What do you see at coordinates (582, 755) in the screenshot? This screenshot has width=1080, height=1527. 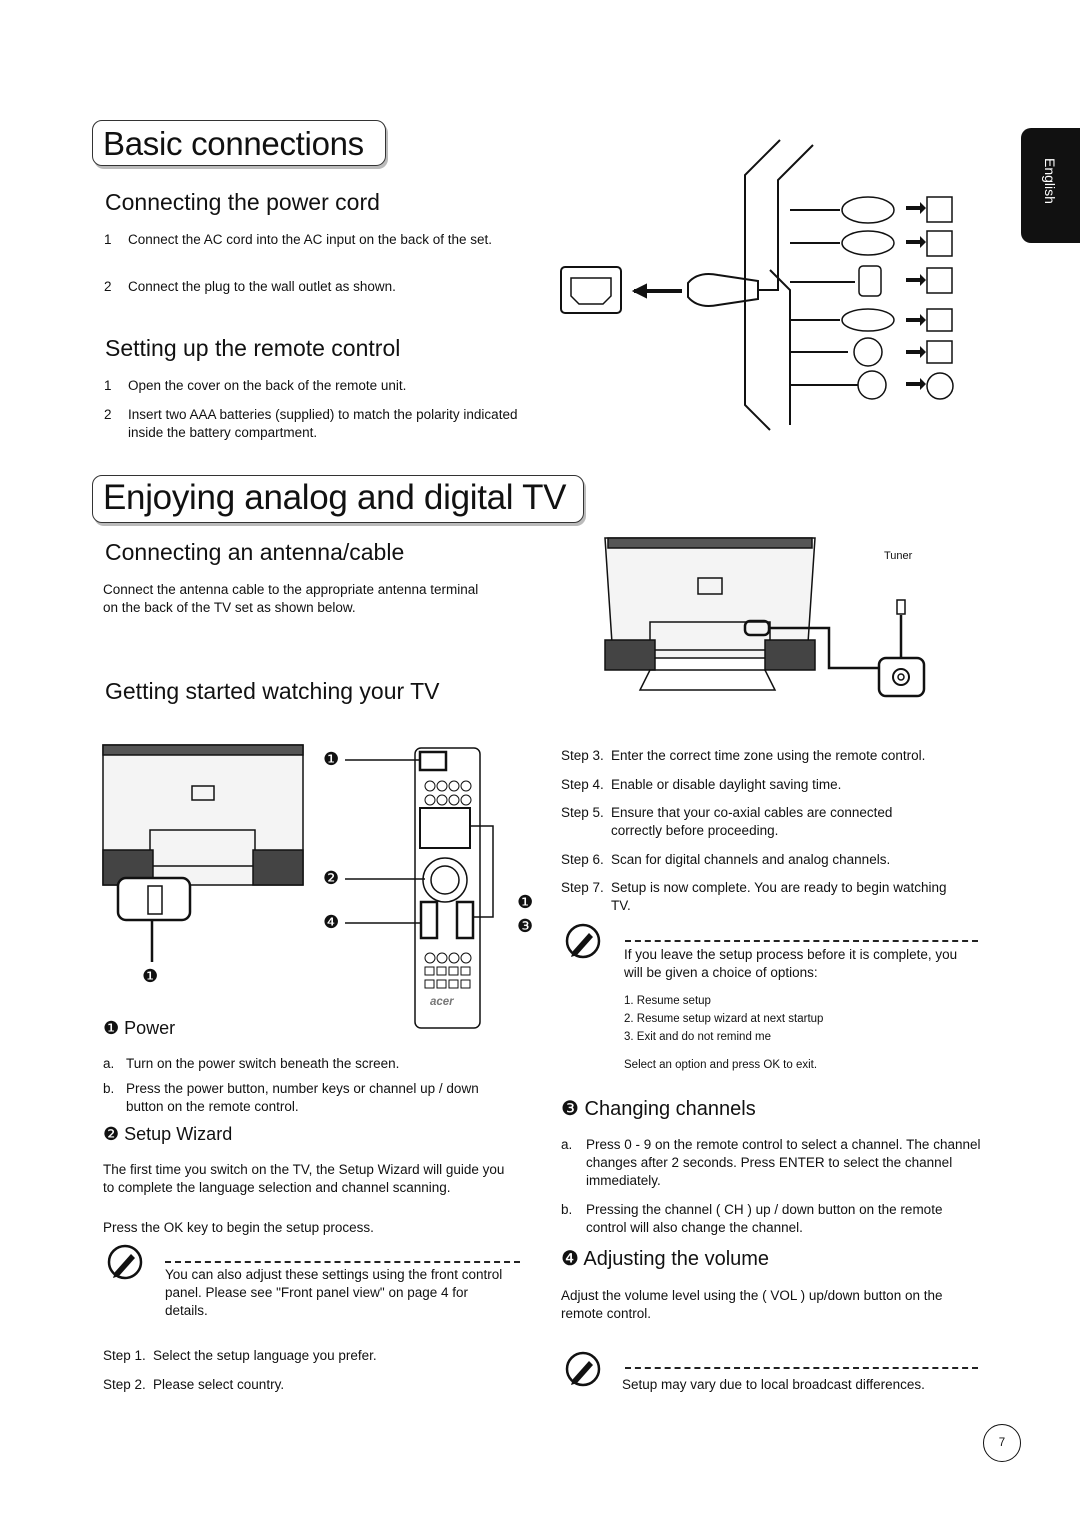 I see `step-label: Step 3.` at bounding box center [582, 755].